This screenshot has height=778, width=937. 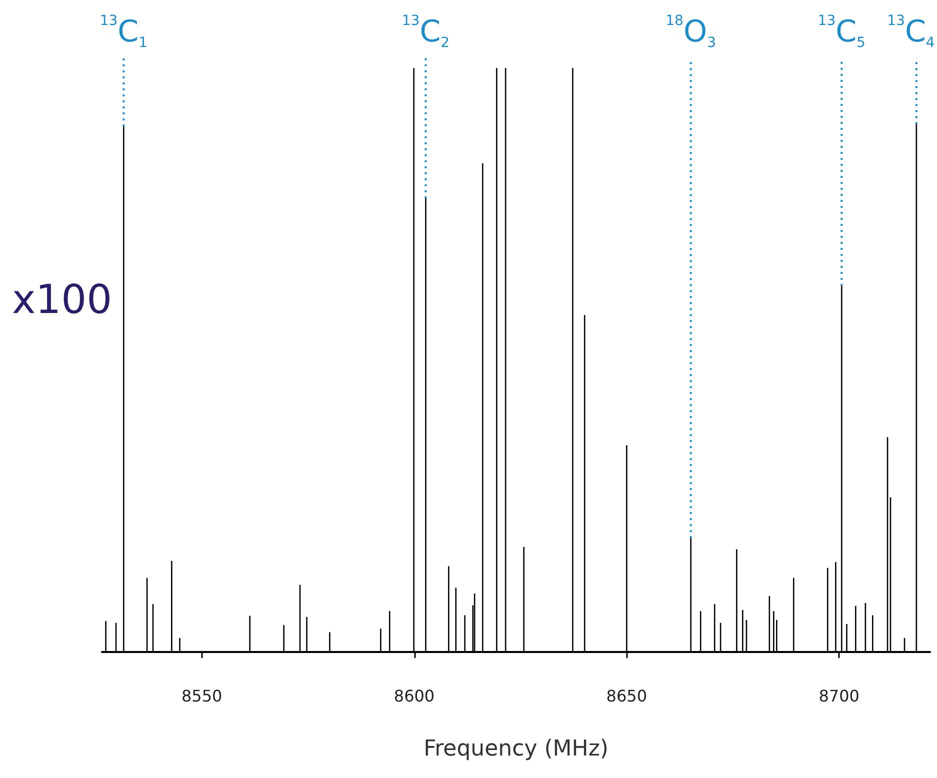 What do you see at coordinates (627, 696) in the screenshot?
I see `x-tick-label: 8650` at bounding box center [627, 696].